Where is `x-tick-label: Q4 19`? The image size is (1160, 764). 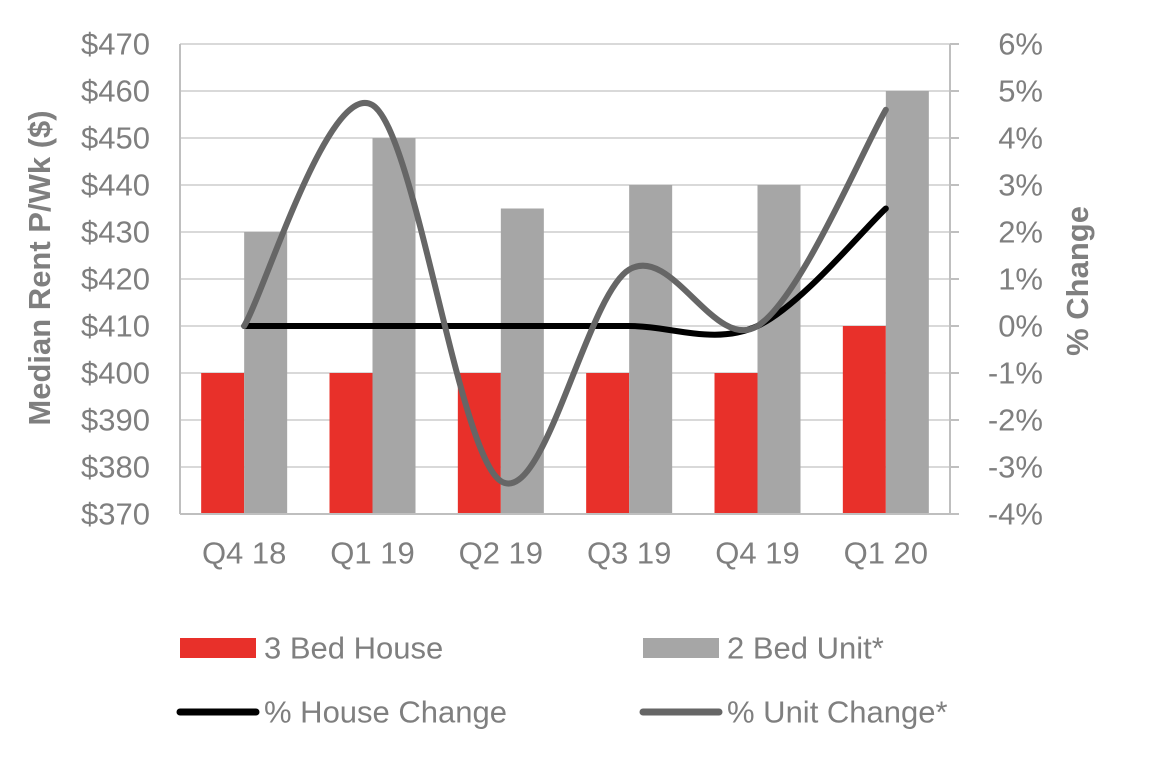
x-tick-label: Q4 19 is located at coordinates (757, 553).